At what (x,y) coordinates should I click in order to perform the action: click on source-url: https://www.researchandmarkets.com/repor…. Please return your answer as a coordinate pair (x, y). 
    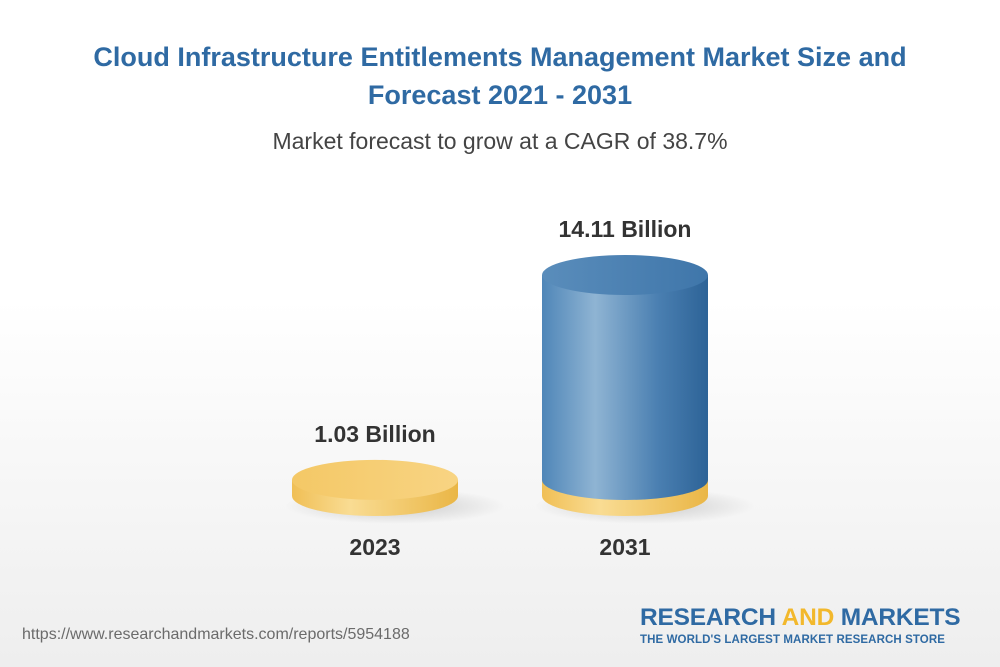
    Looking at the image, I should click on (216, 634).